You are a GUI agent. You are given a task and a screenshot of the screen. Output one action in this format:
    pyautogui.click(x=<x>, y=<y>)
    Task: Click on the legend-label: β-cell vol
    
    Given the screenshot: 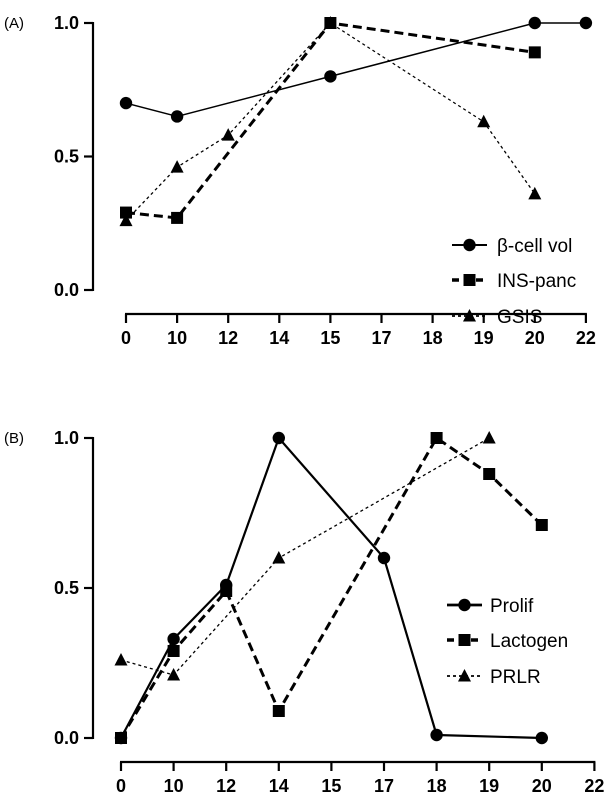 What is the action you would take?
    pyautogui.click(x=534, y=246)
    